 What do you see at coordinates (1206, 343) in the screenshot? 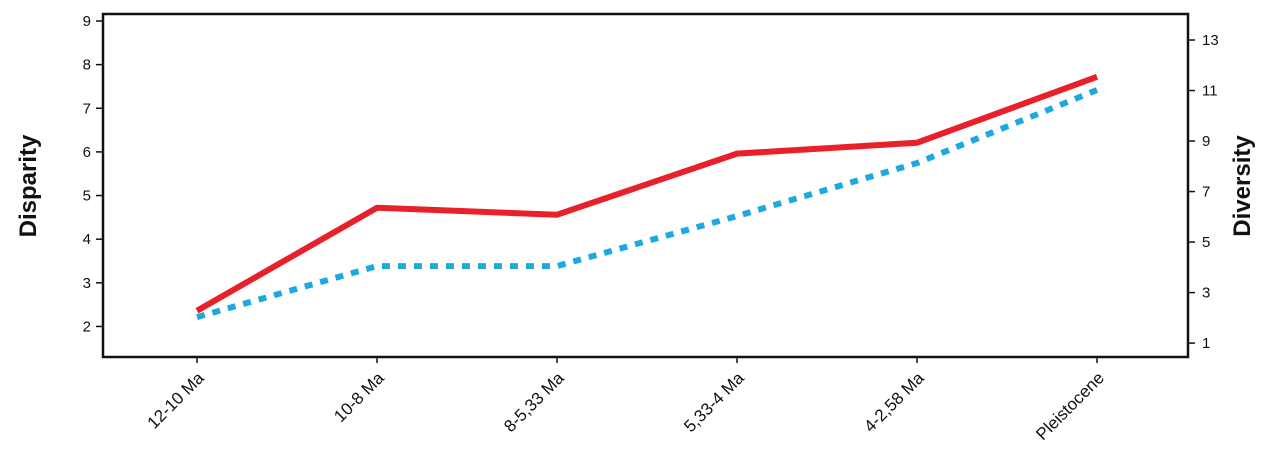
I see `y2-tick-label: 1` at bounding box center [1206, 343].